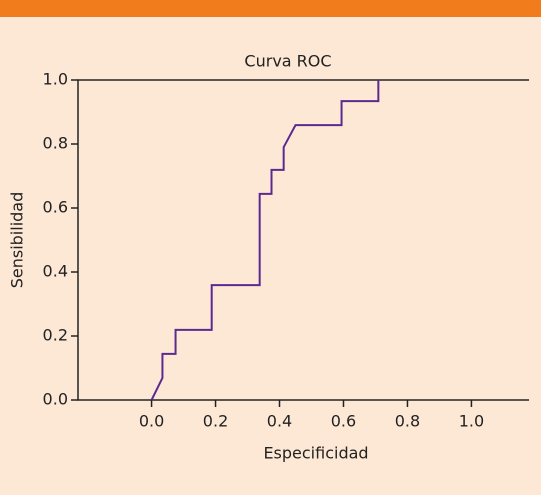 This screenshot has width=541, height=499. Describe the element at coordinates (55, 399) in the screenshot. I see `y-tick-label: 0.0` at that location.